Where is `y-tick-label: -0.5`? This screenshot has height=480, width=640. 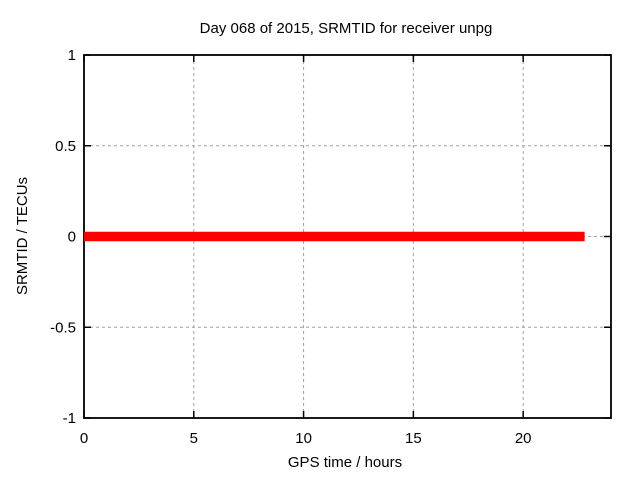
y-tick-label: -0.5 is located at coordinates (63, 327).